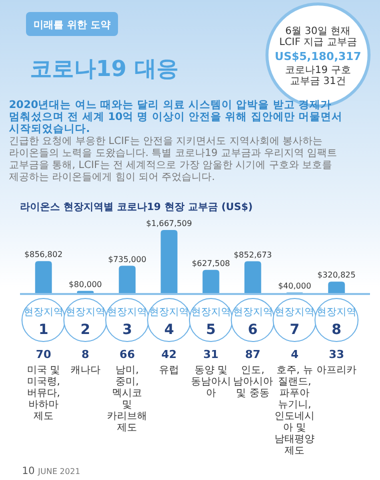  What do you see at coordinates (318, 76) in the screenshot?
I see `text: 코로나19 구호 교부금 31건` at bounding box center [318, 76].